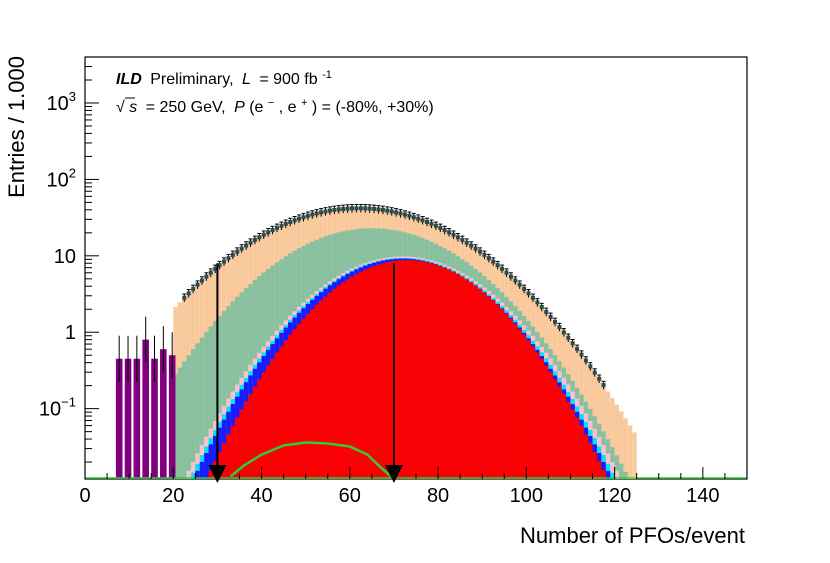  What do you see at coordinates (288, 107) in the screenshot?
I see `positron-symbol: , e` at bounding box center [288, 107].